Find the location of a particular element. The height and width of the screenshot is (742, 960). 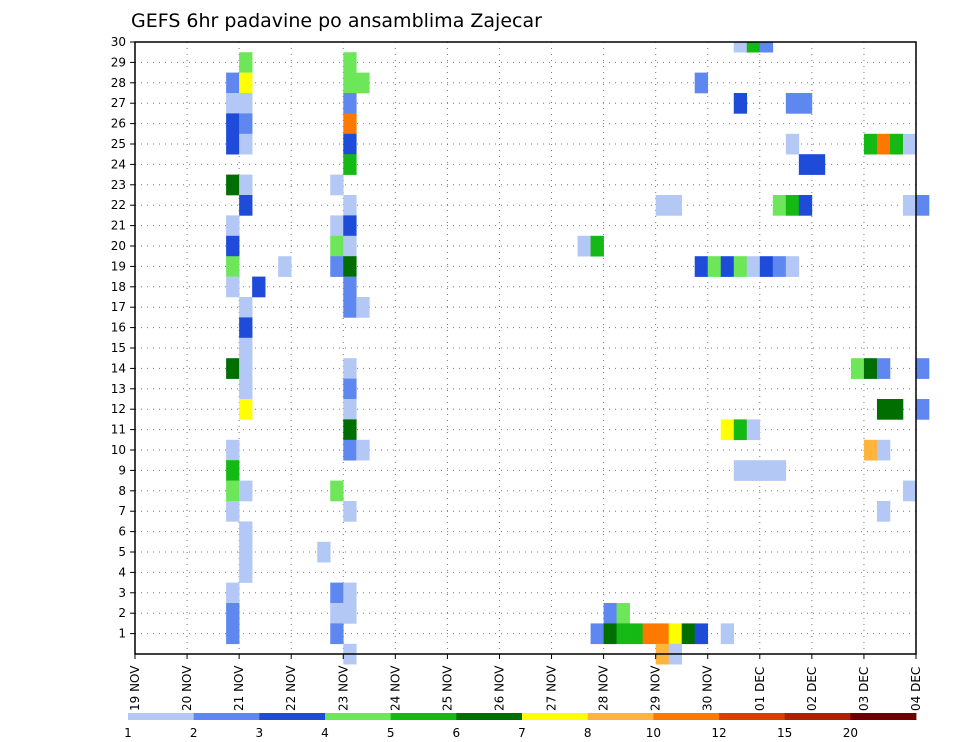

colorbar-label: 3 is located at coordinates (260, 733).